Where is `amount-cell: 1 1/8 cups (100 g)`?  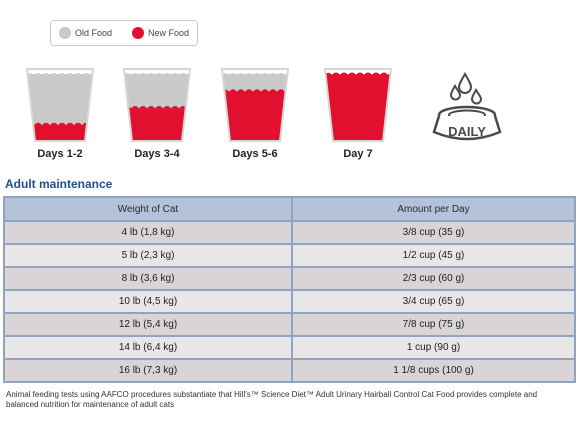 amount-cell: 1 1/8 cups (100 g) is located at coordinates (433, 370).